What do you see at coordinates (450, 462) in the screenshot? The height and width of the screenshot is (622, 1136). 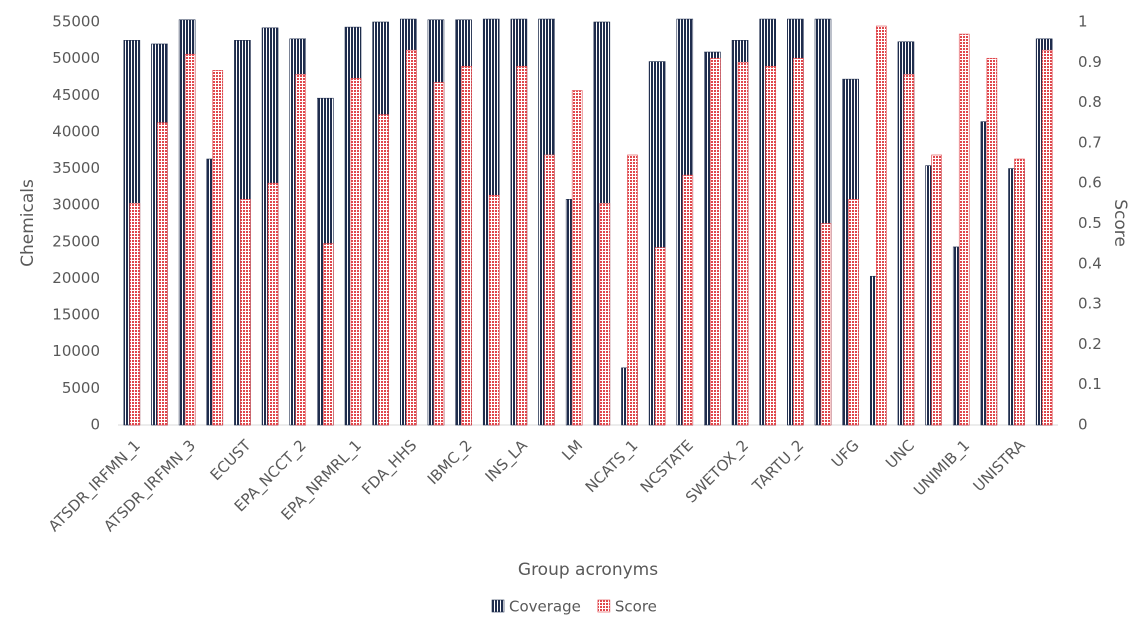 I see `x-tick-label: IBMC_2` at bounding box center [450, 462].